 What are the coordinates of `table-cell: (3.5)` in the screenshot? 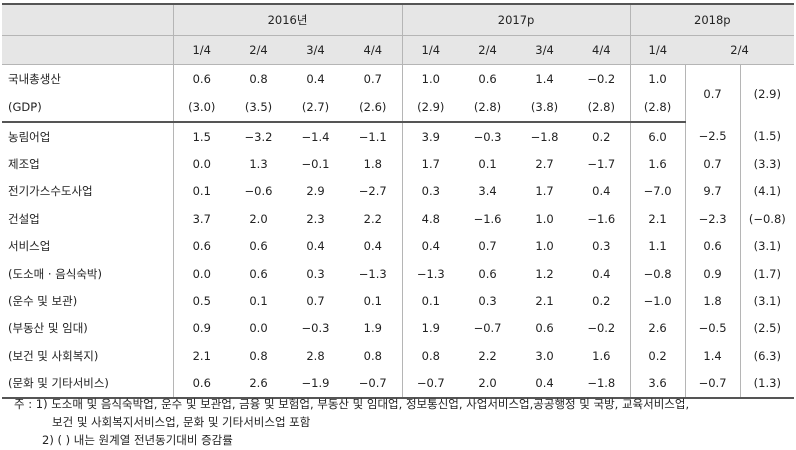 It's located at (258, 108).